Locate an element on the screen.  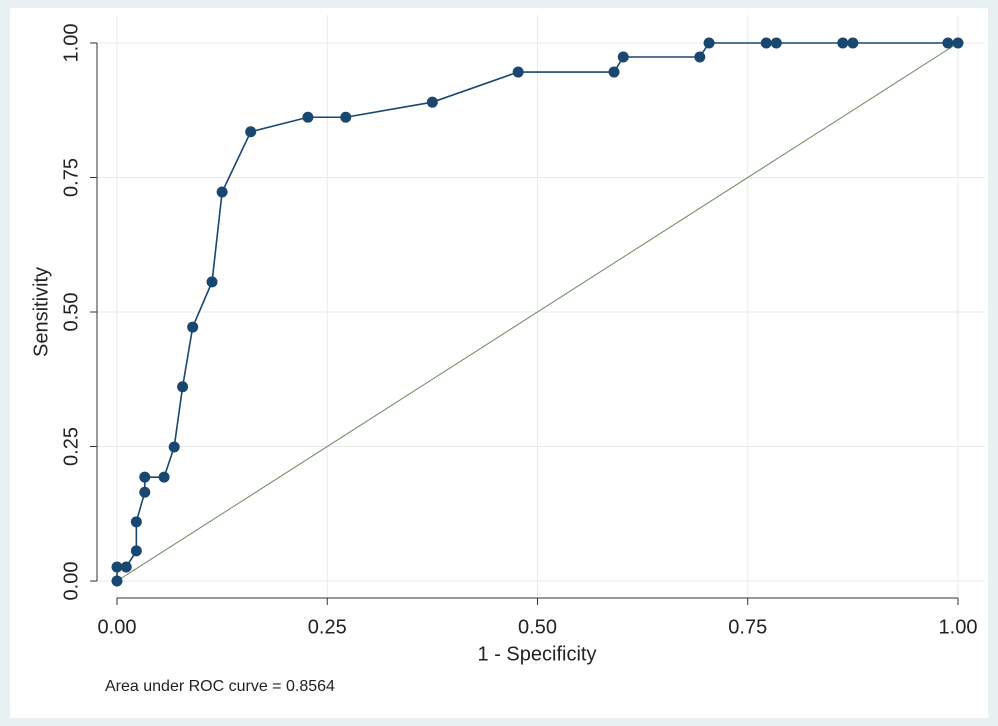
x-axis-title: 1 - Specificity is located at coordinates (537, 654).